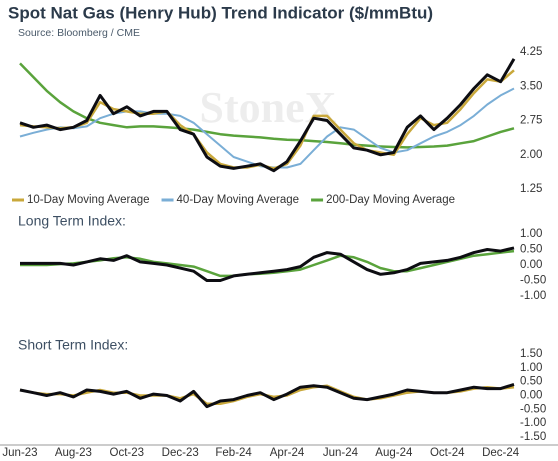  Describe the element at coordinates (533, 437) in the screenshot. I see `y-tick-label: -1.50` at that location.